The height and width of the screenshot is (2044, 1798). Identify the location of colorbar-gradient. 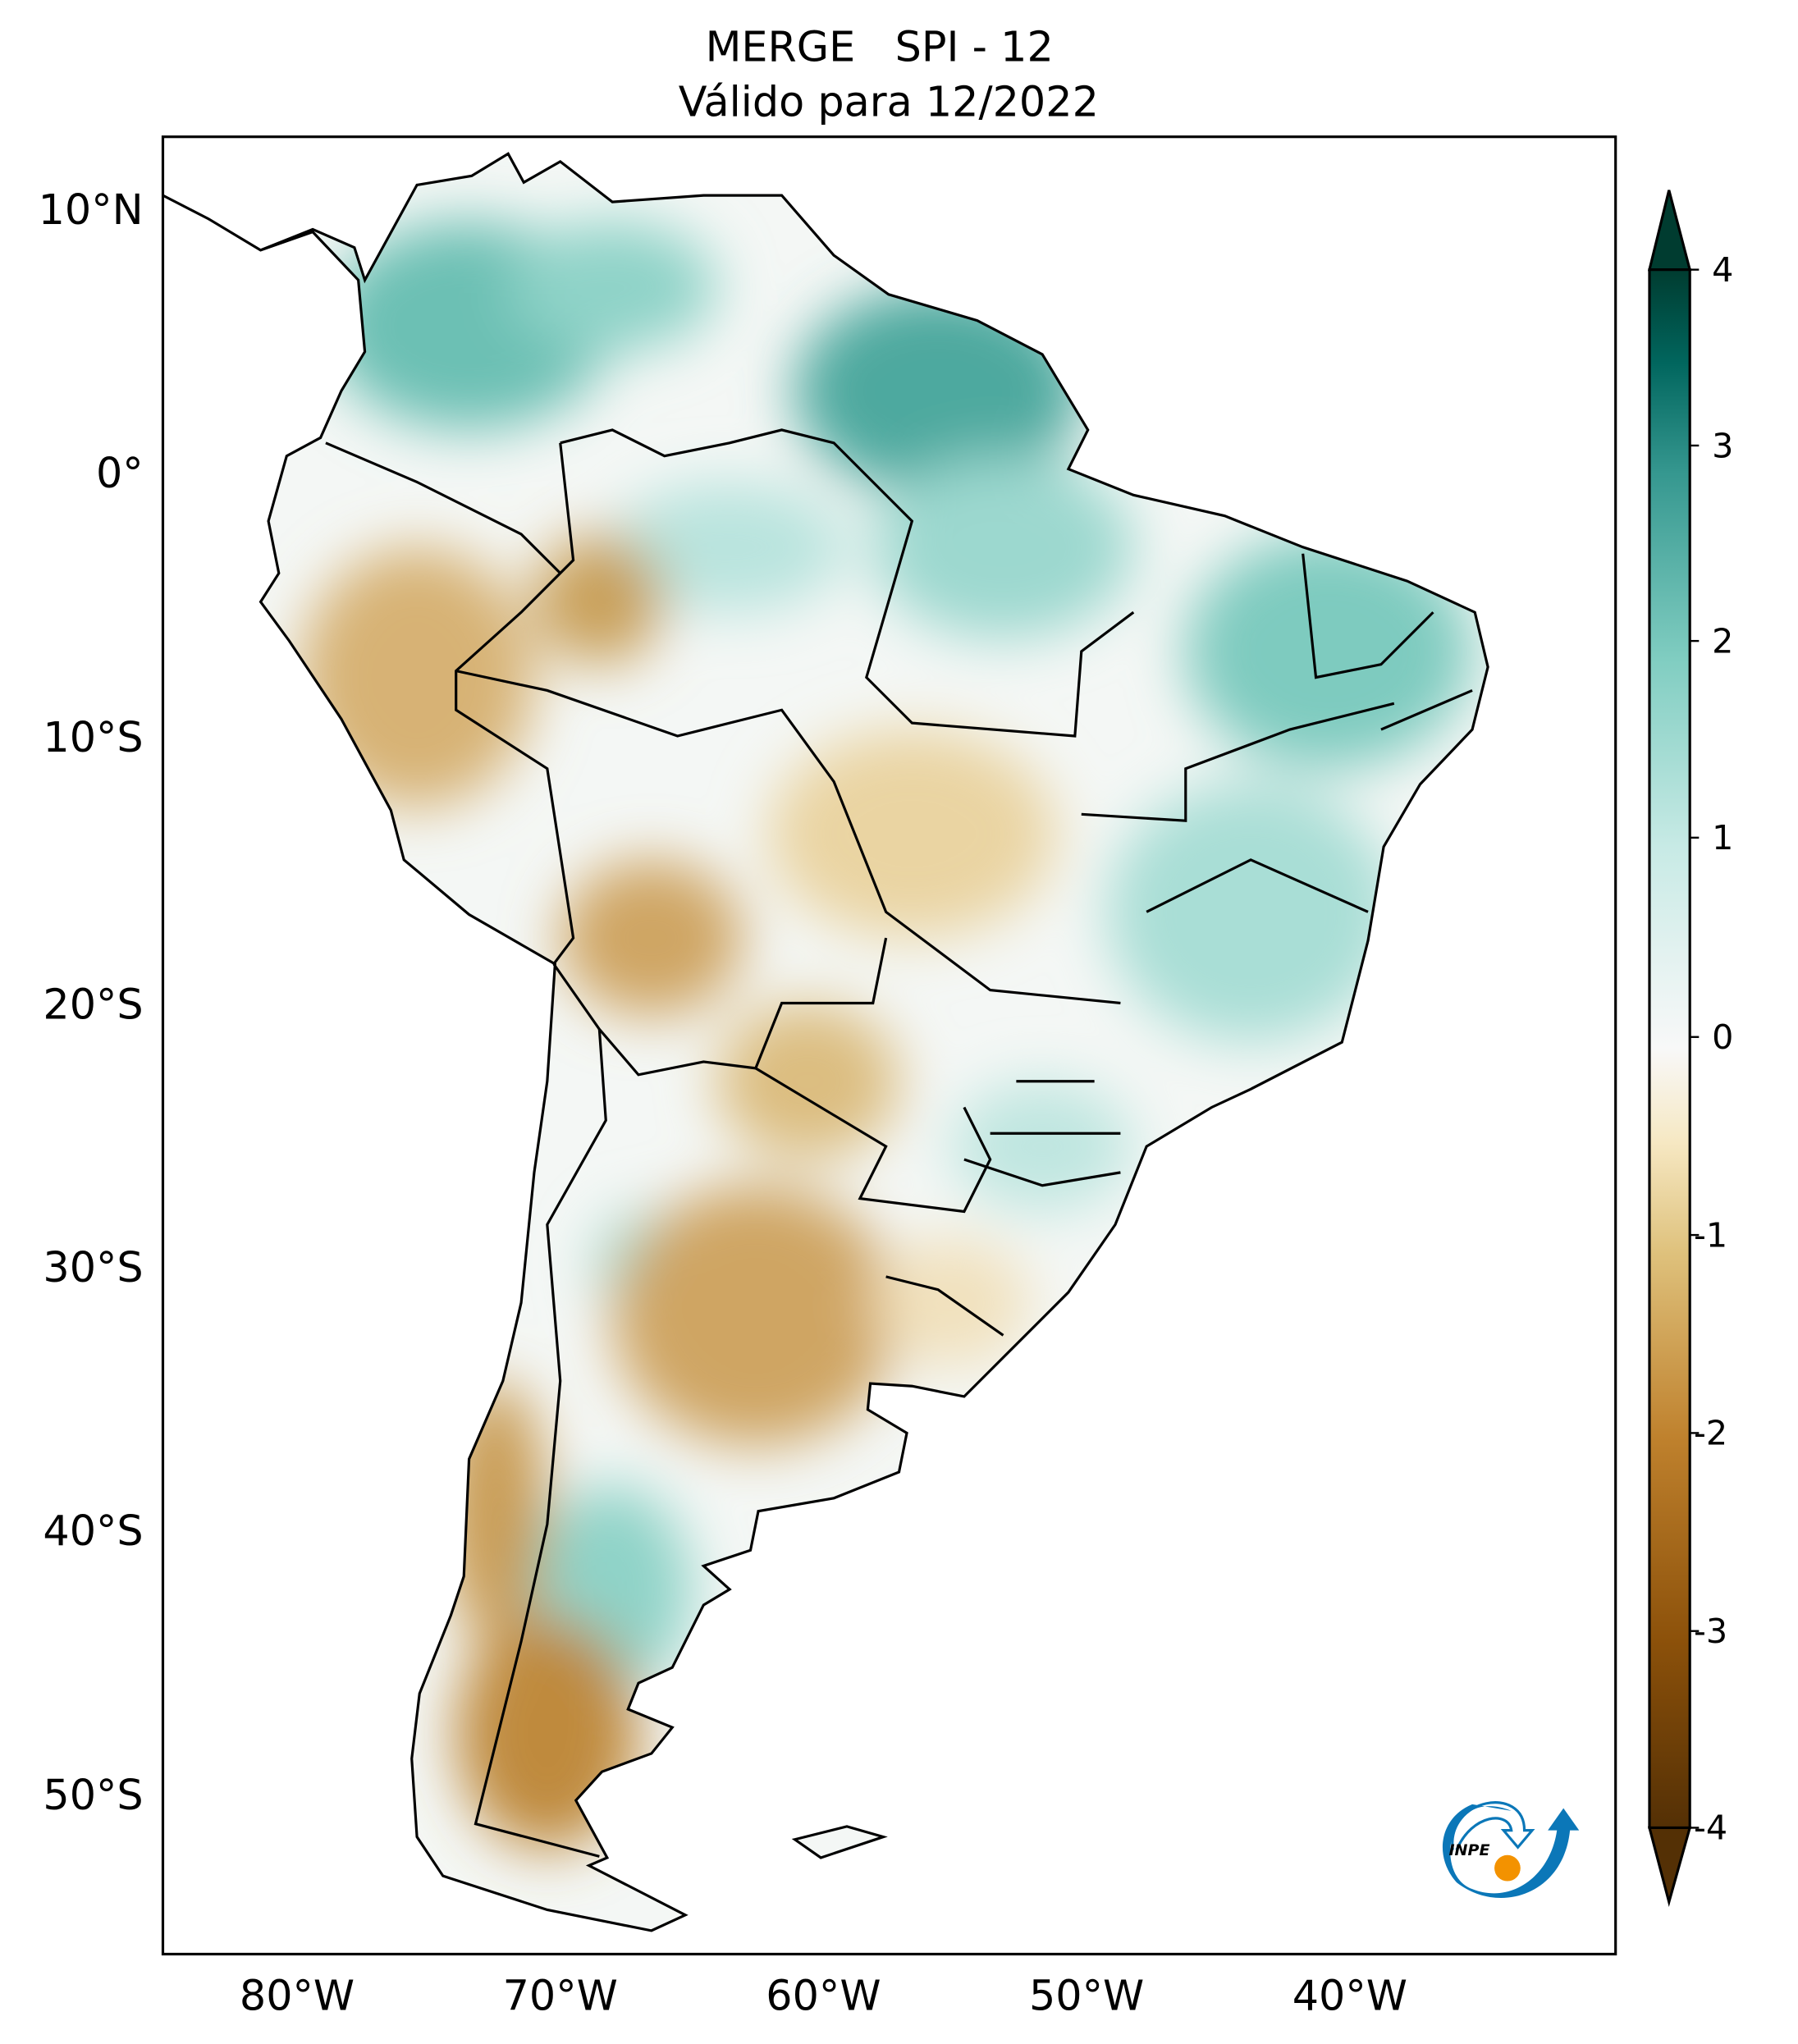
(1669, 1049).